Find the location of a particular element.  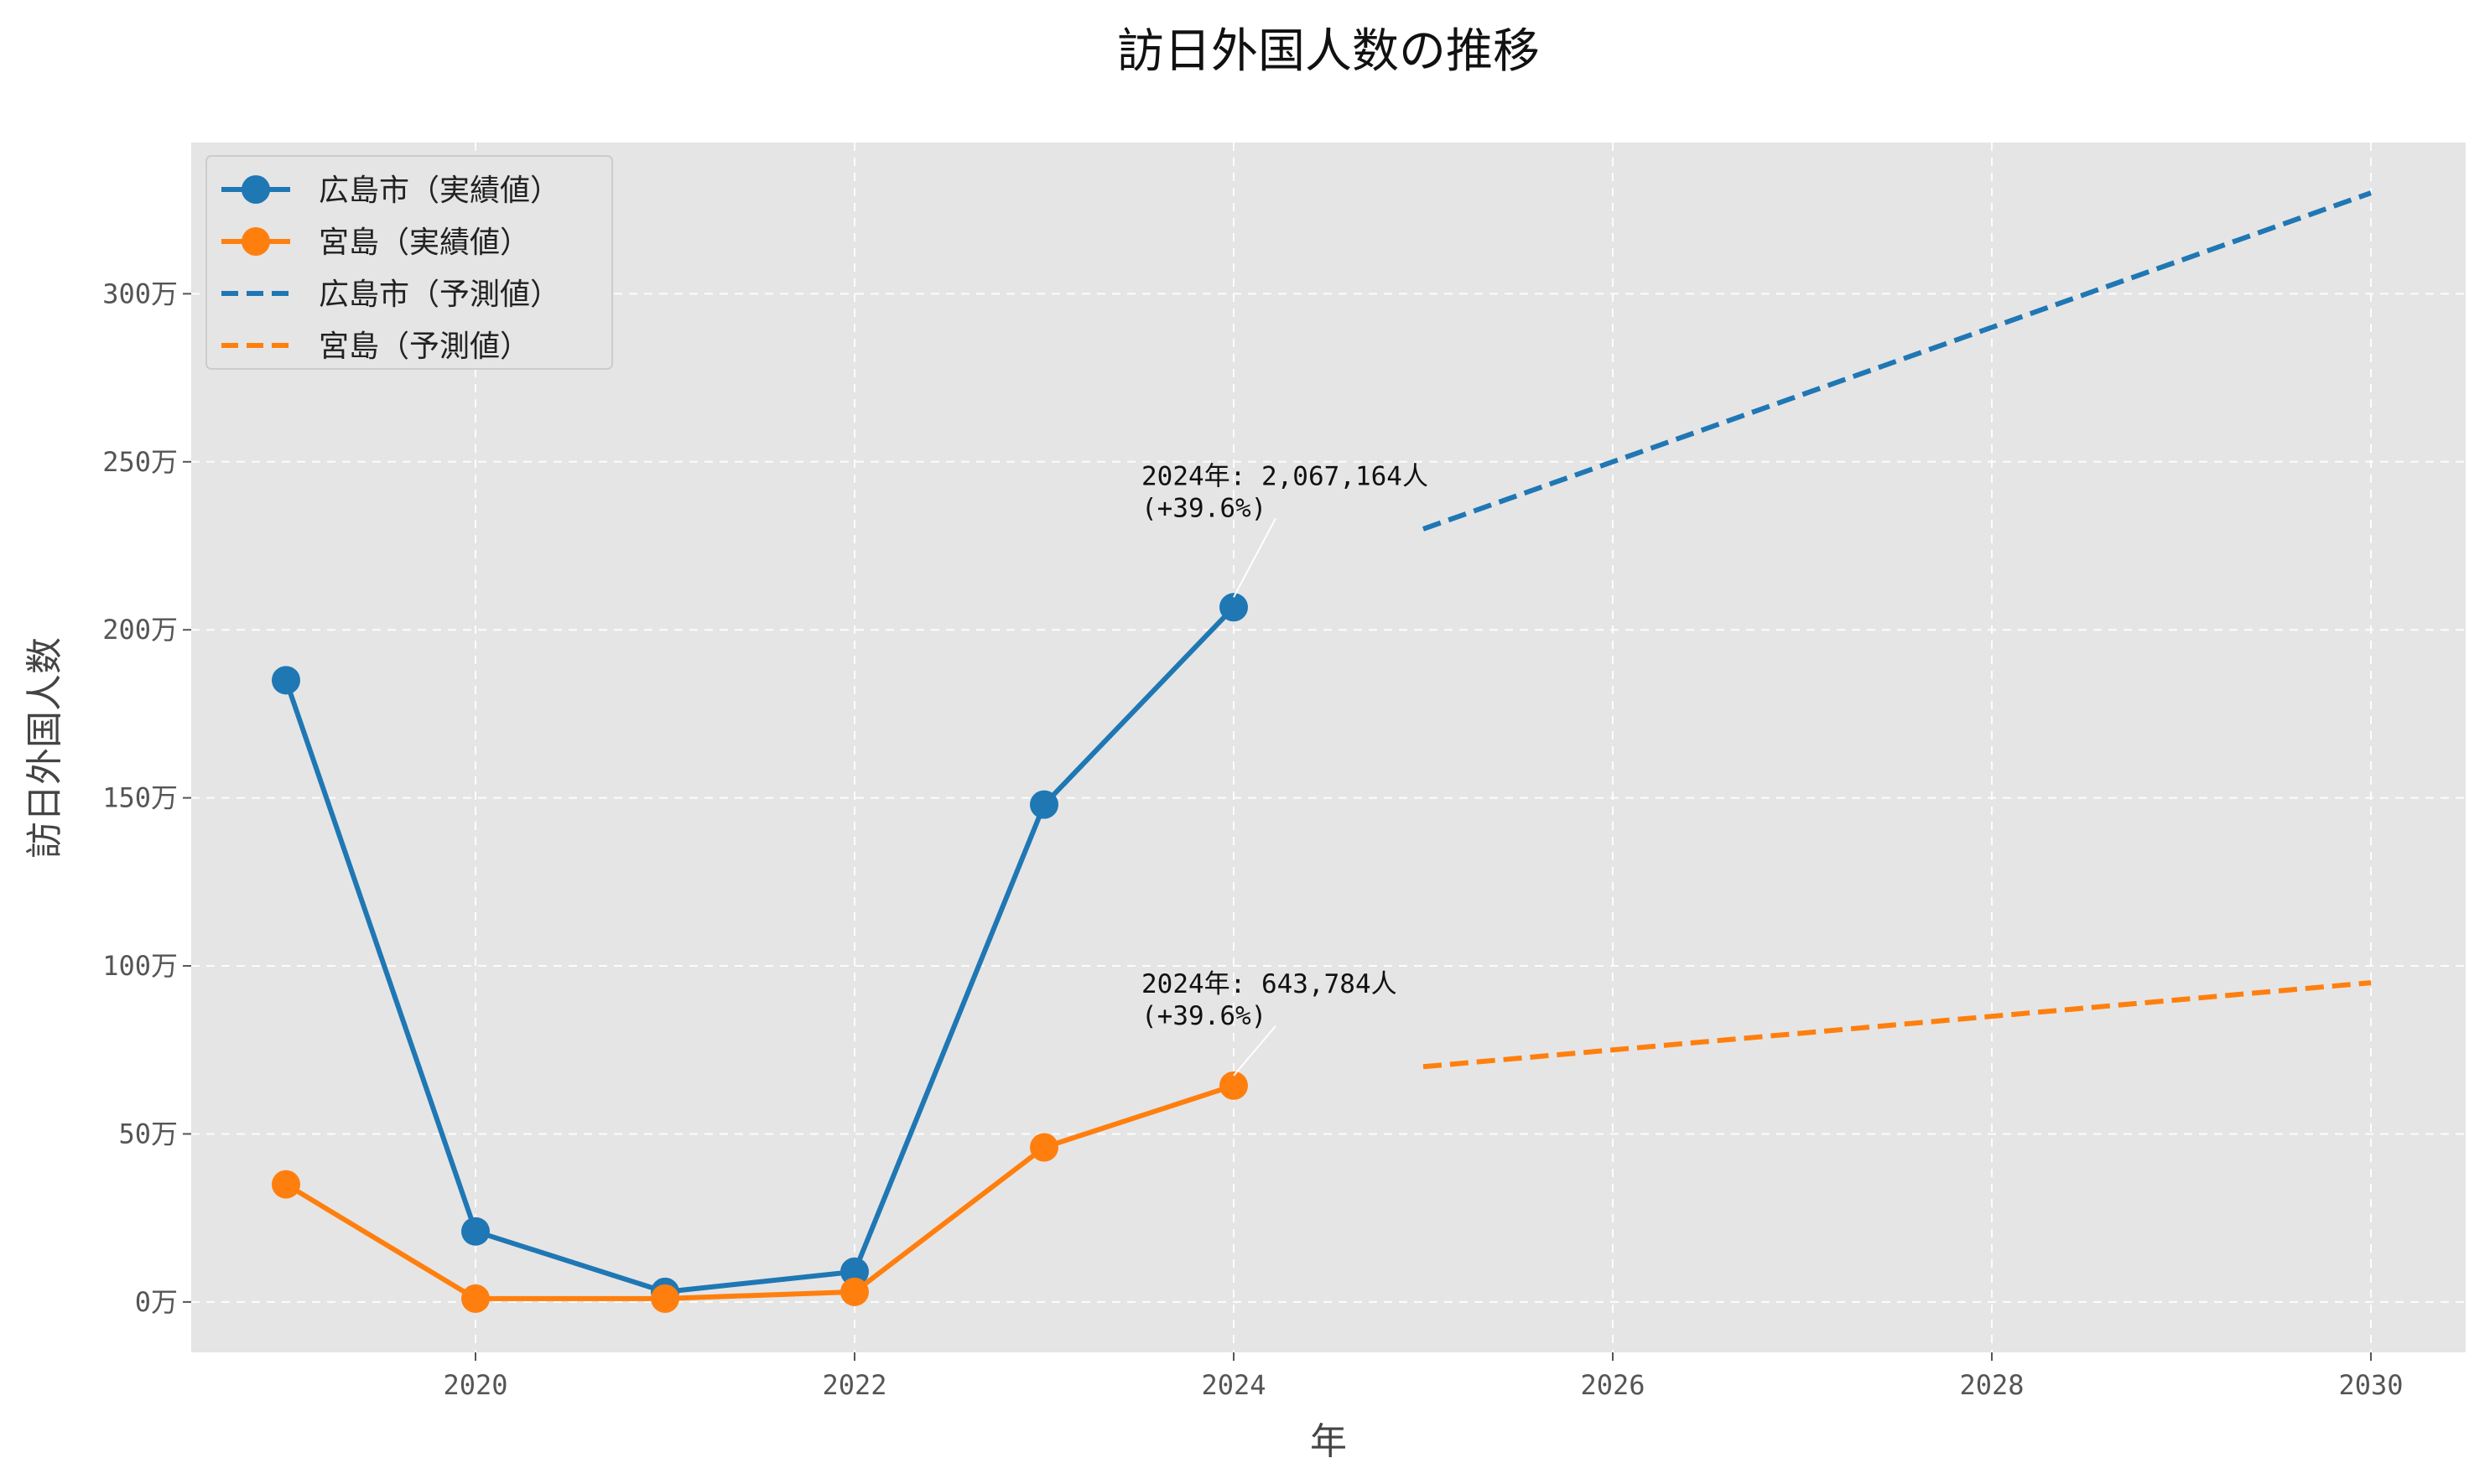

x-tick-label: 2024 is located at coordinates (1233, 1385).